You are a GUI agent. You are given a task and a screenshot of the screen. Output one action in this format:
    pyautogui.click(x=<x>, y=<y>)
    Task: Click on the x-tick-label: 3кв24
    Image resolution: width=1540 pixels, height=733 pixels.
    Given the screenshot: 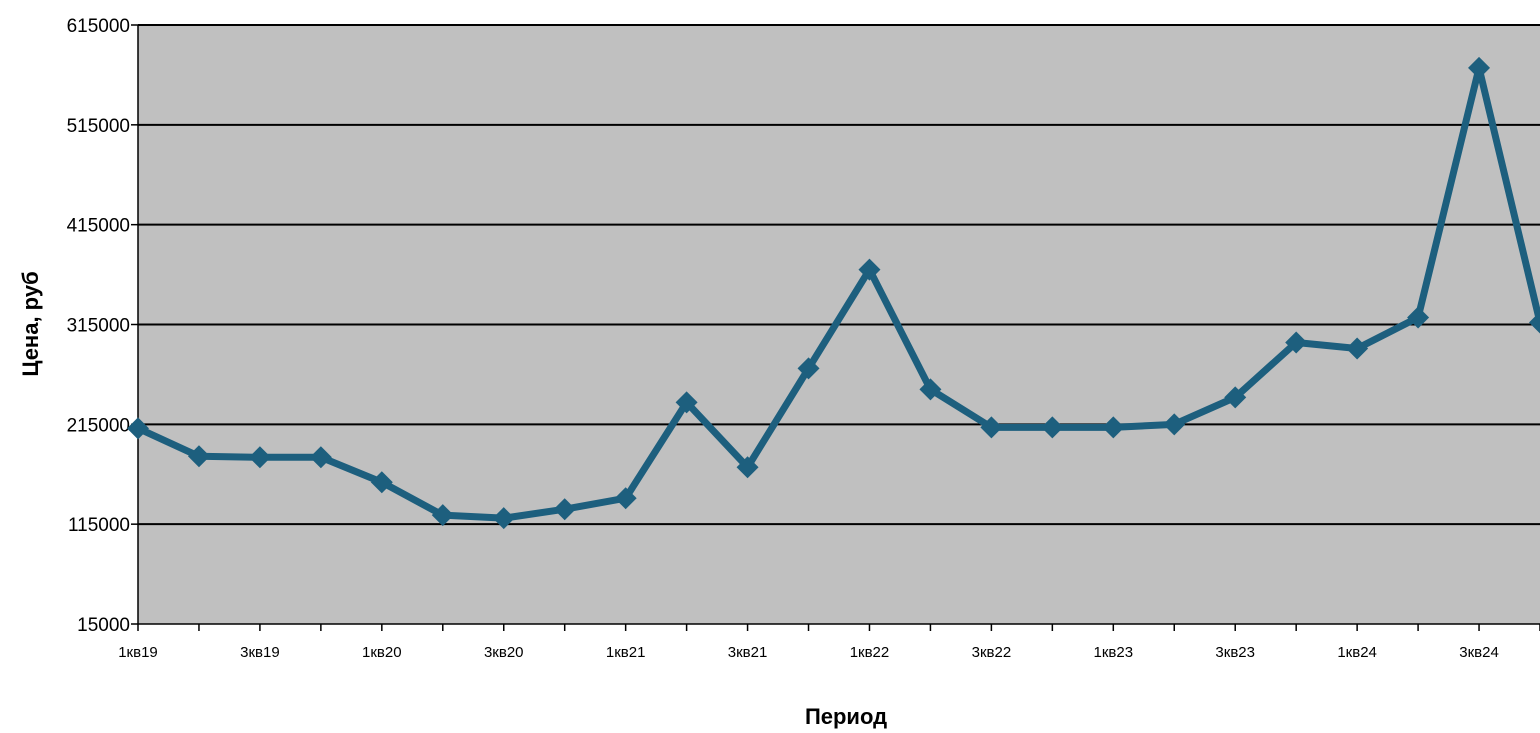 What is the action you would take?
    pyautogui.click(x=1479, y=652)
    